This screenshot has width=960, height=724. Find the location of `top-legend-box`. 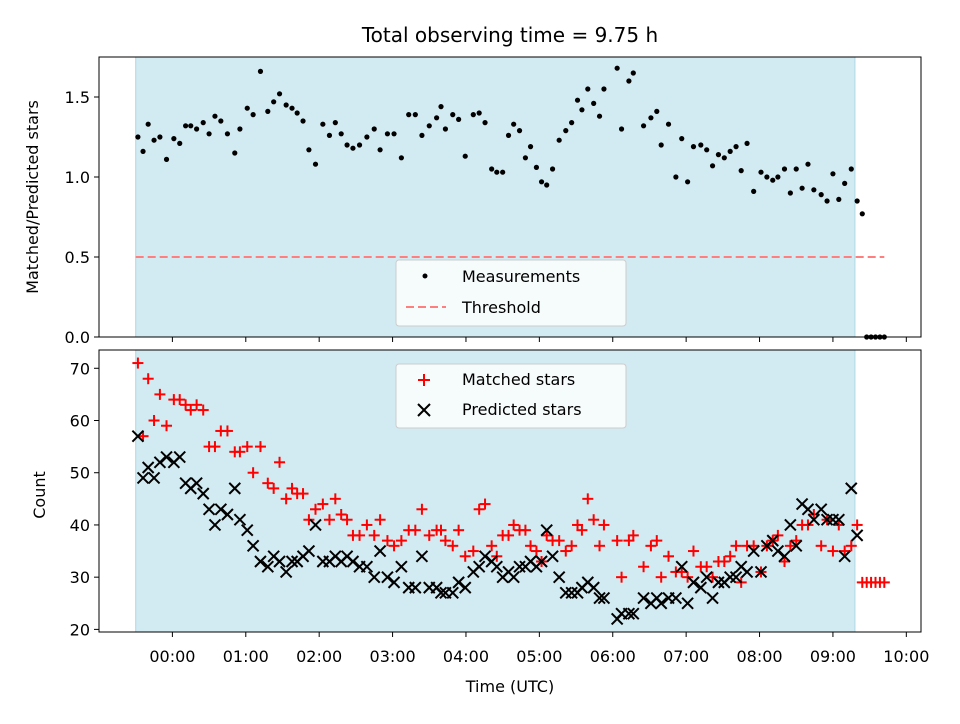

top-legend-box is located at coordinates (511, 293).